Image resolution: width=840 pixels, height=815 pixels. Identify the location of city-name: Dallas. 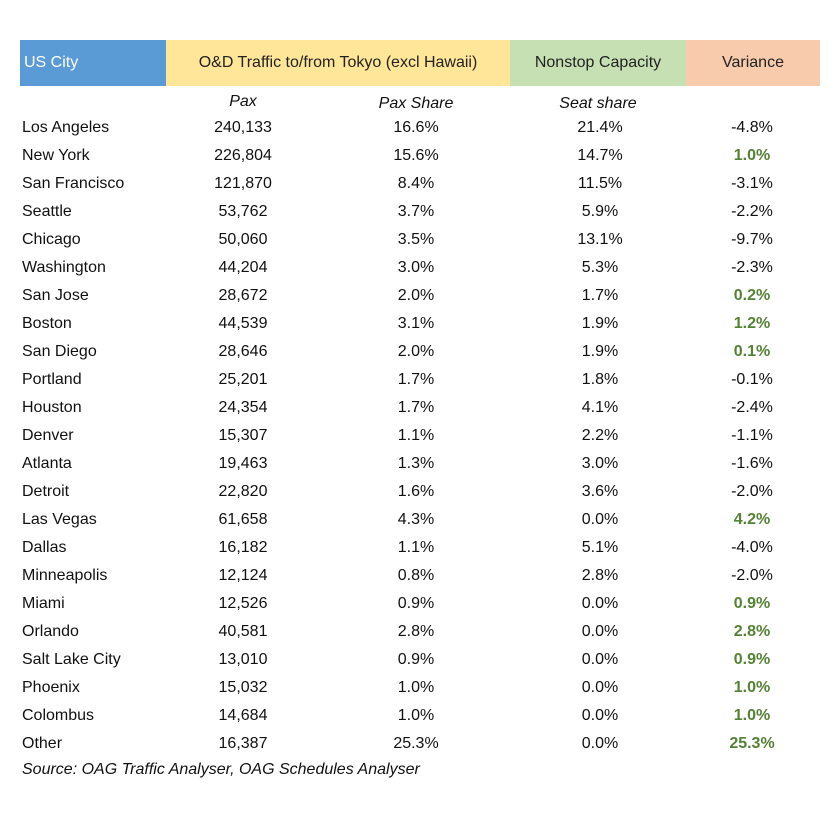
(44, 547).